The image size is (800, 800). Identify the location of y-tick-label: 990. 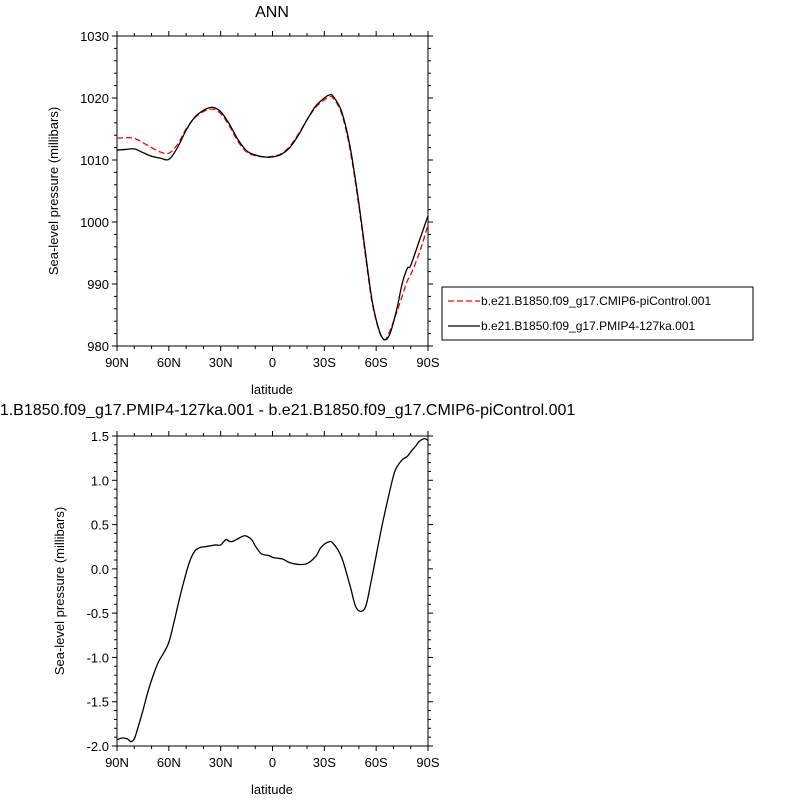
(98, 284).